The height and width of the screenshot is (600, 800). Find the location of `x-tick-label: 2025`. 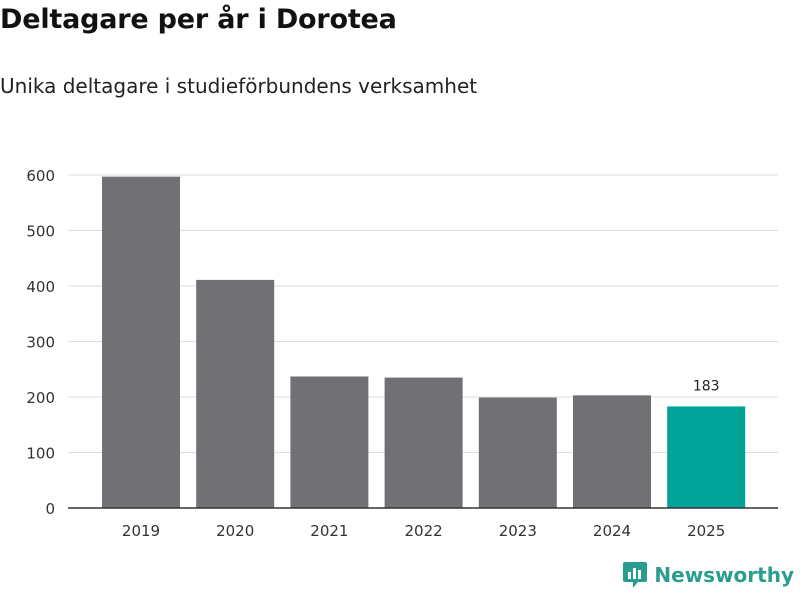

x-tick-label: 2025 is located at coordinates (706, 531).